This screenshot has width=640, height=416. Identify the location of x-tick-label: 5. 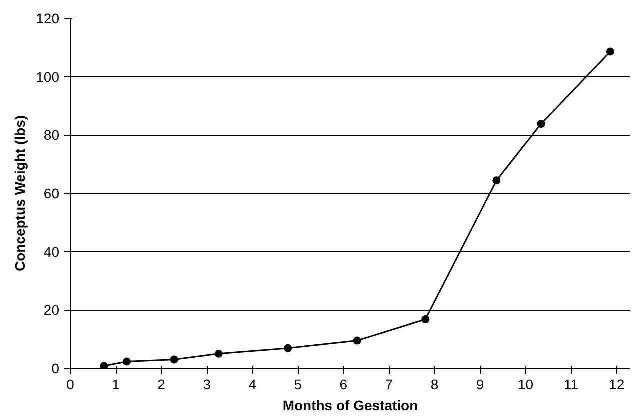
(298, 384).